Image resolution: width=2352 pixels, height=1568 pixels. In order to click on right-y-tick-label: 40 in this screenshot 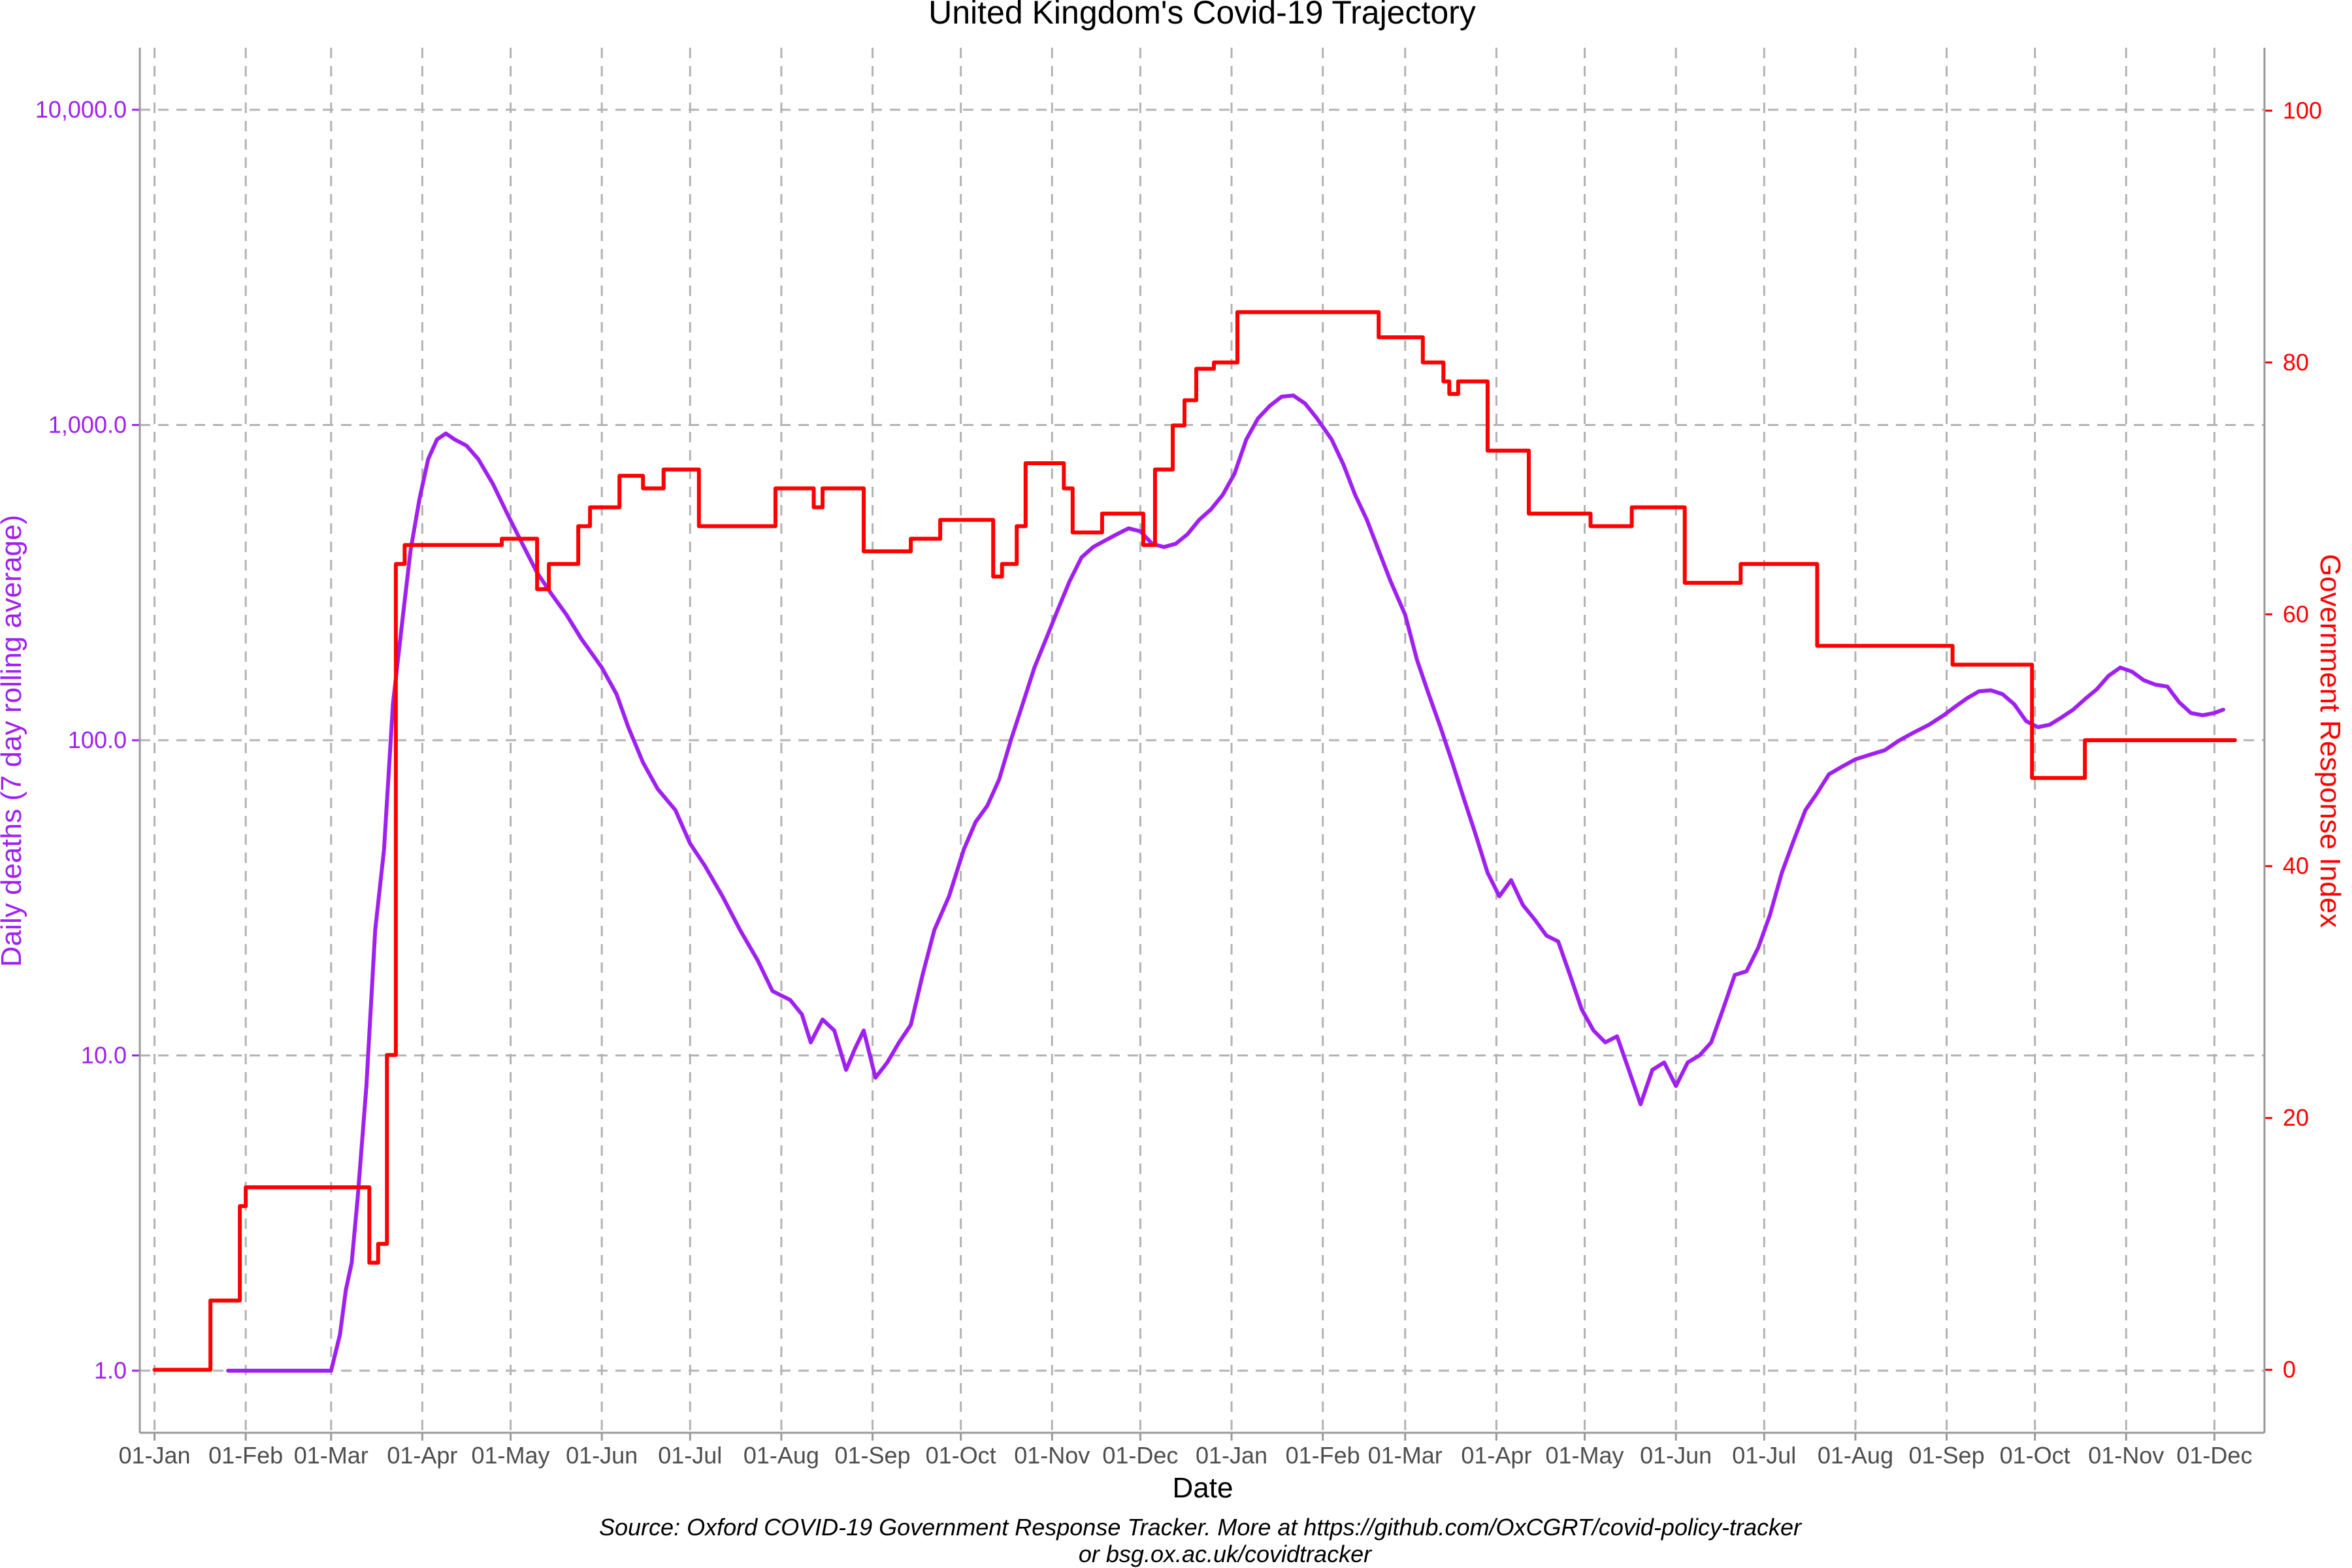, I will do `click(2296, 866)`.